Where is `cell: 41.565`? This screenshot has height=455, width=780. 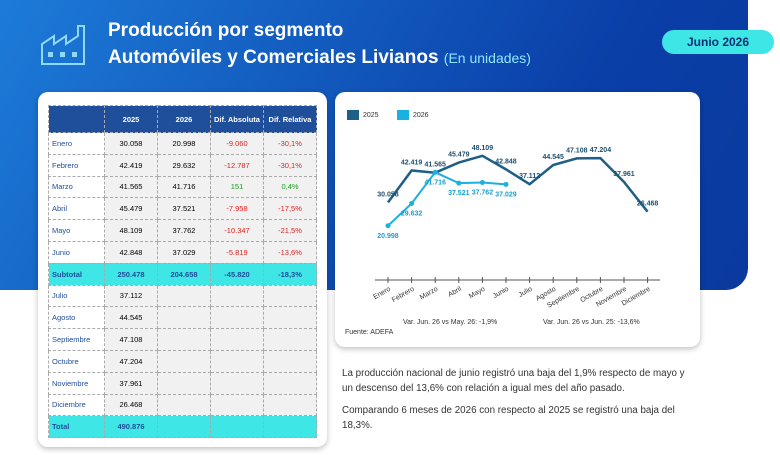
cell: 41.565 is located at coordinates (131, 187).